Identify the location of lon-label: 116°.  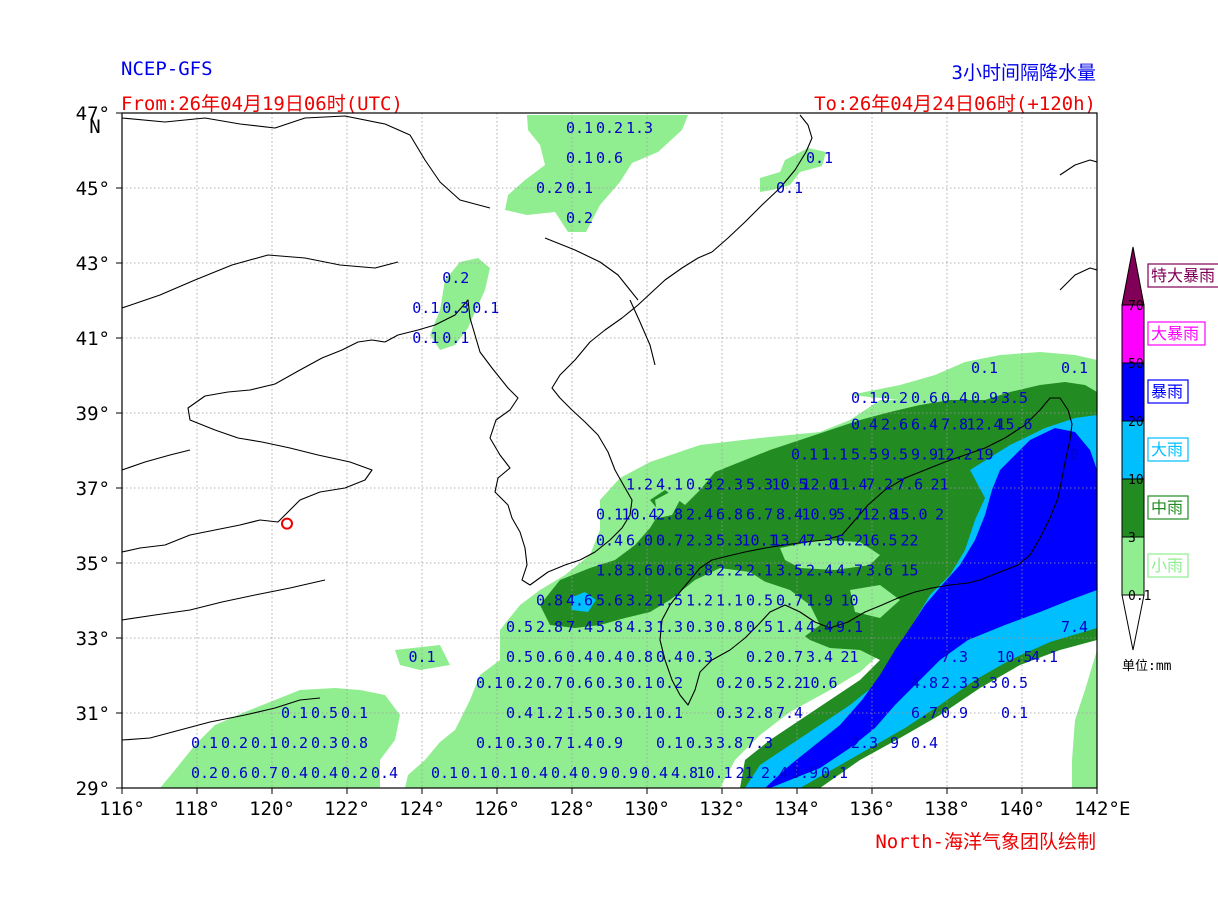
(122, 809).